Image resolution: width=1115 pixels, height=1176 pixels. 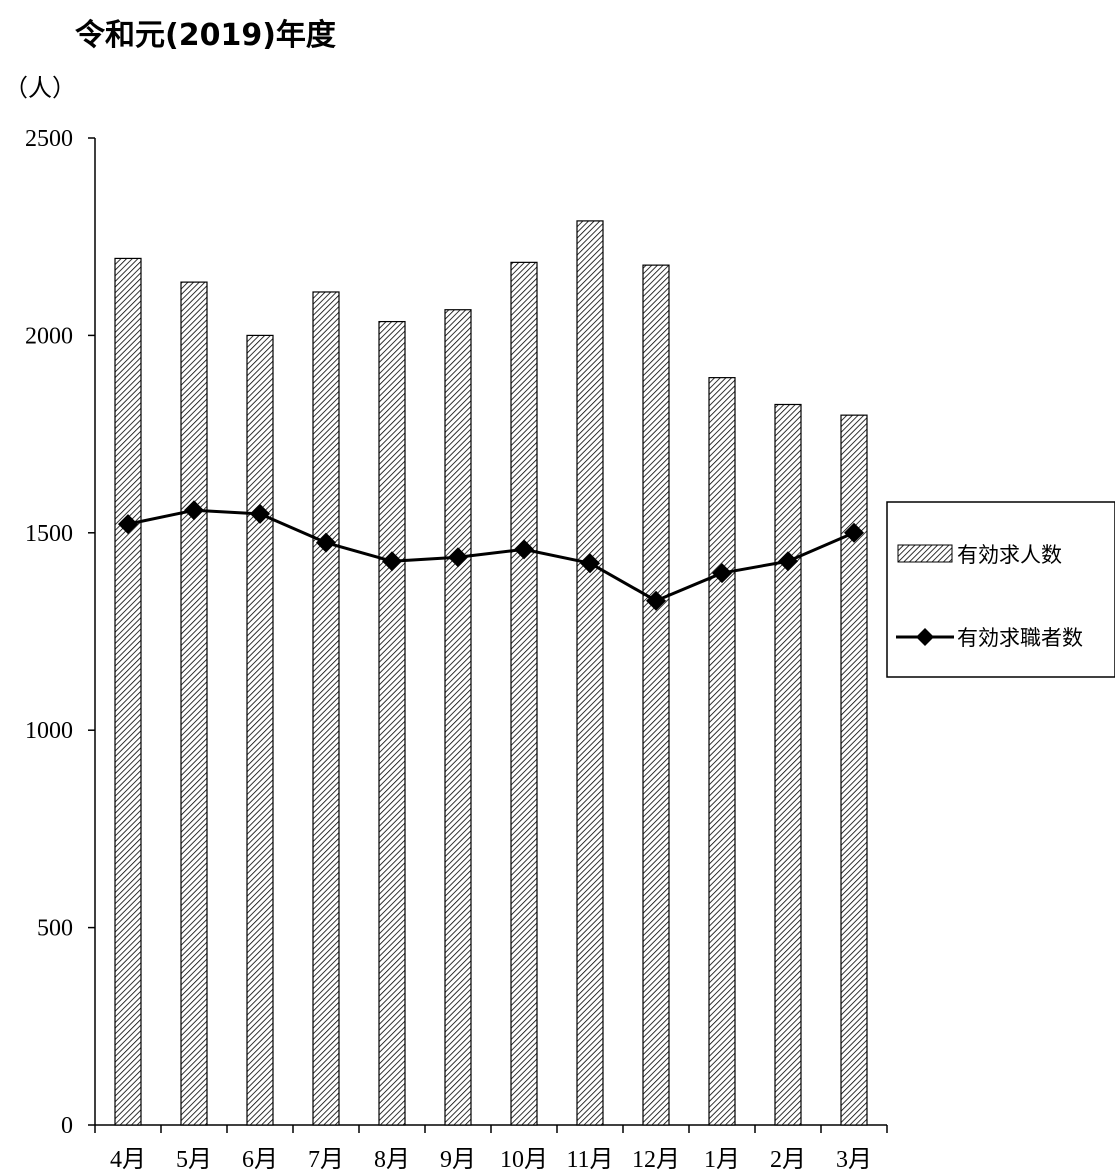 I want to click on y-tick-label: 0, so click(x=67, y=1126).